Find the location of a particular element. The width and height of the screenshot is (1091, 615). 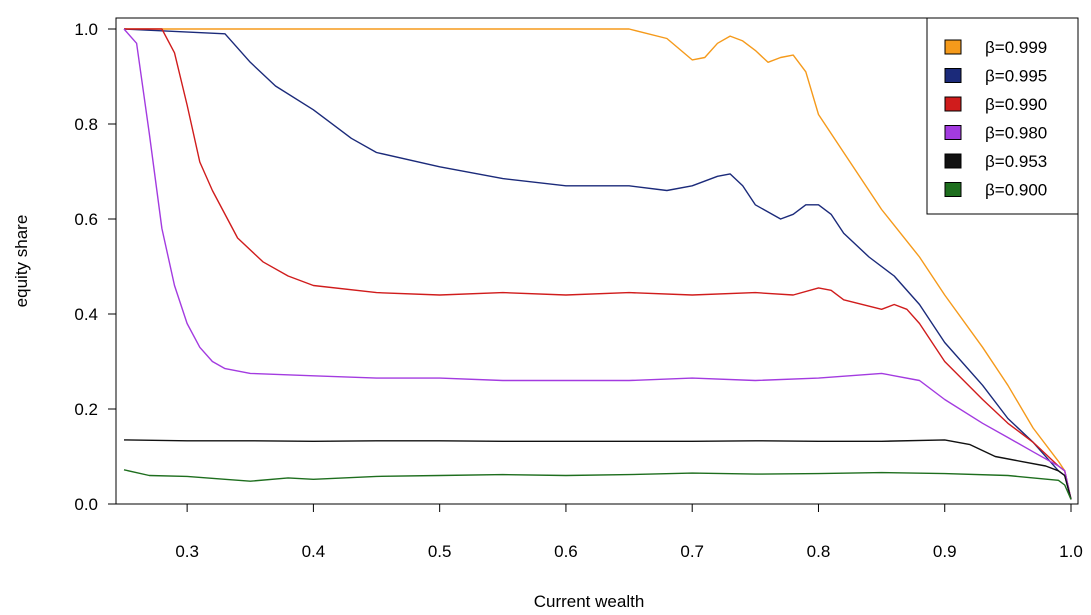

y-axis: 0.0 0.2 0.4 0.6 0.8 1.0 is located at coordinates (95, 267).